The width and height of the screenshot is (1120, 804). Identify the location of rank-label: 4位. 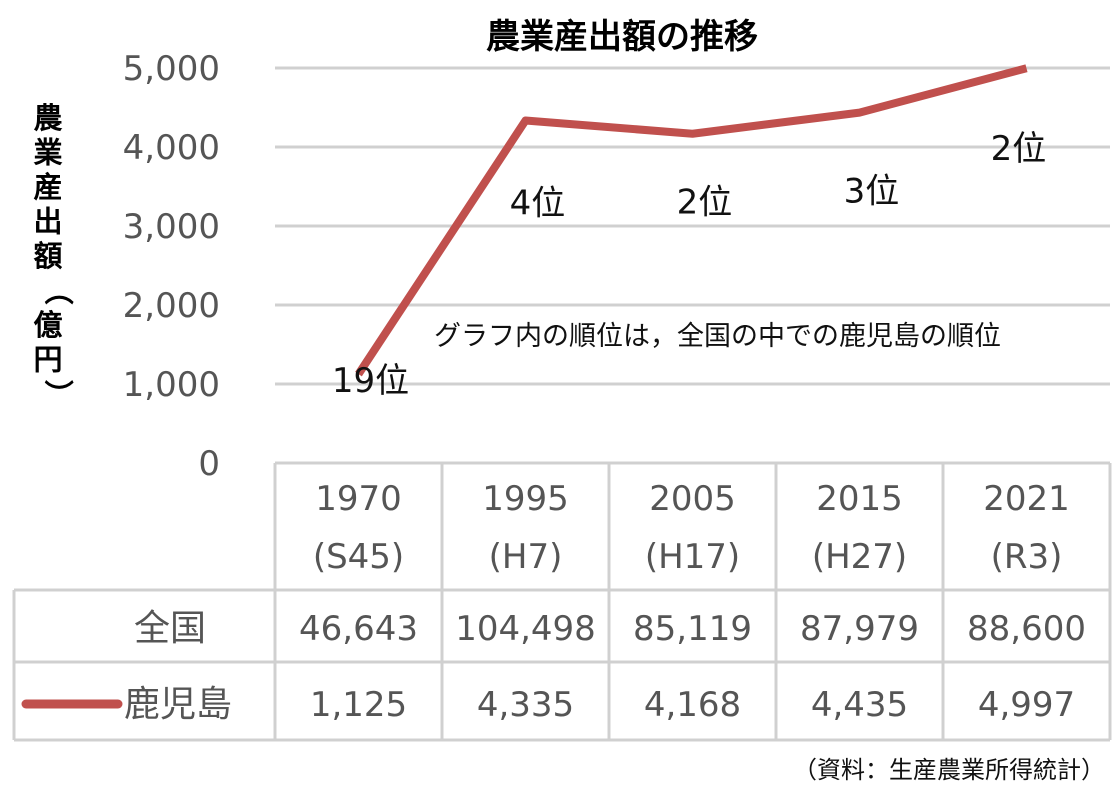
(538, 204).